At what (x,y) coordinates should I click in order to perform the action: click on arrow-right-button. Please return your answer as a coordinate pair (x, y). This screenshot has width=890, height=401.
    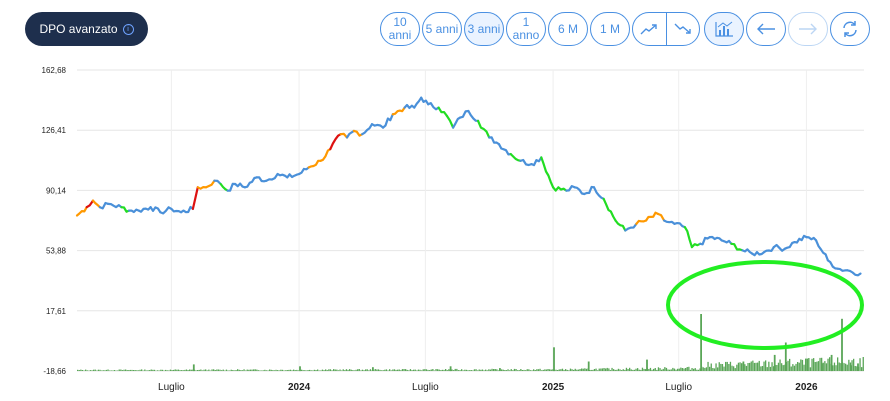
    Looking at the image, I should click on (808, 29).